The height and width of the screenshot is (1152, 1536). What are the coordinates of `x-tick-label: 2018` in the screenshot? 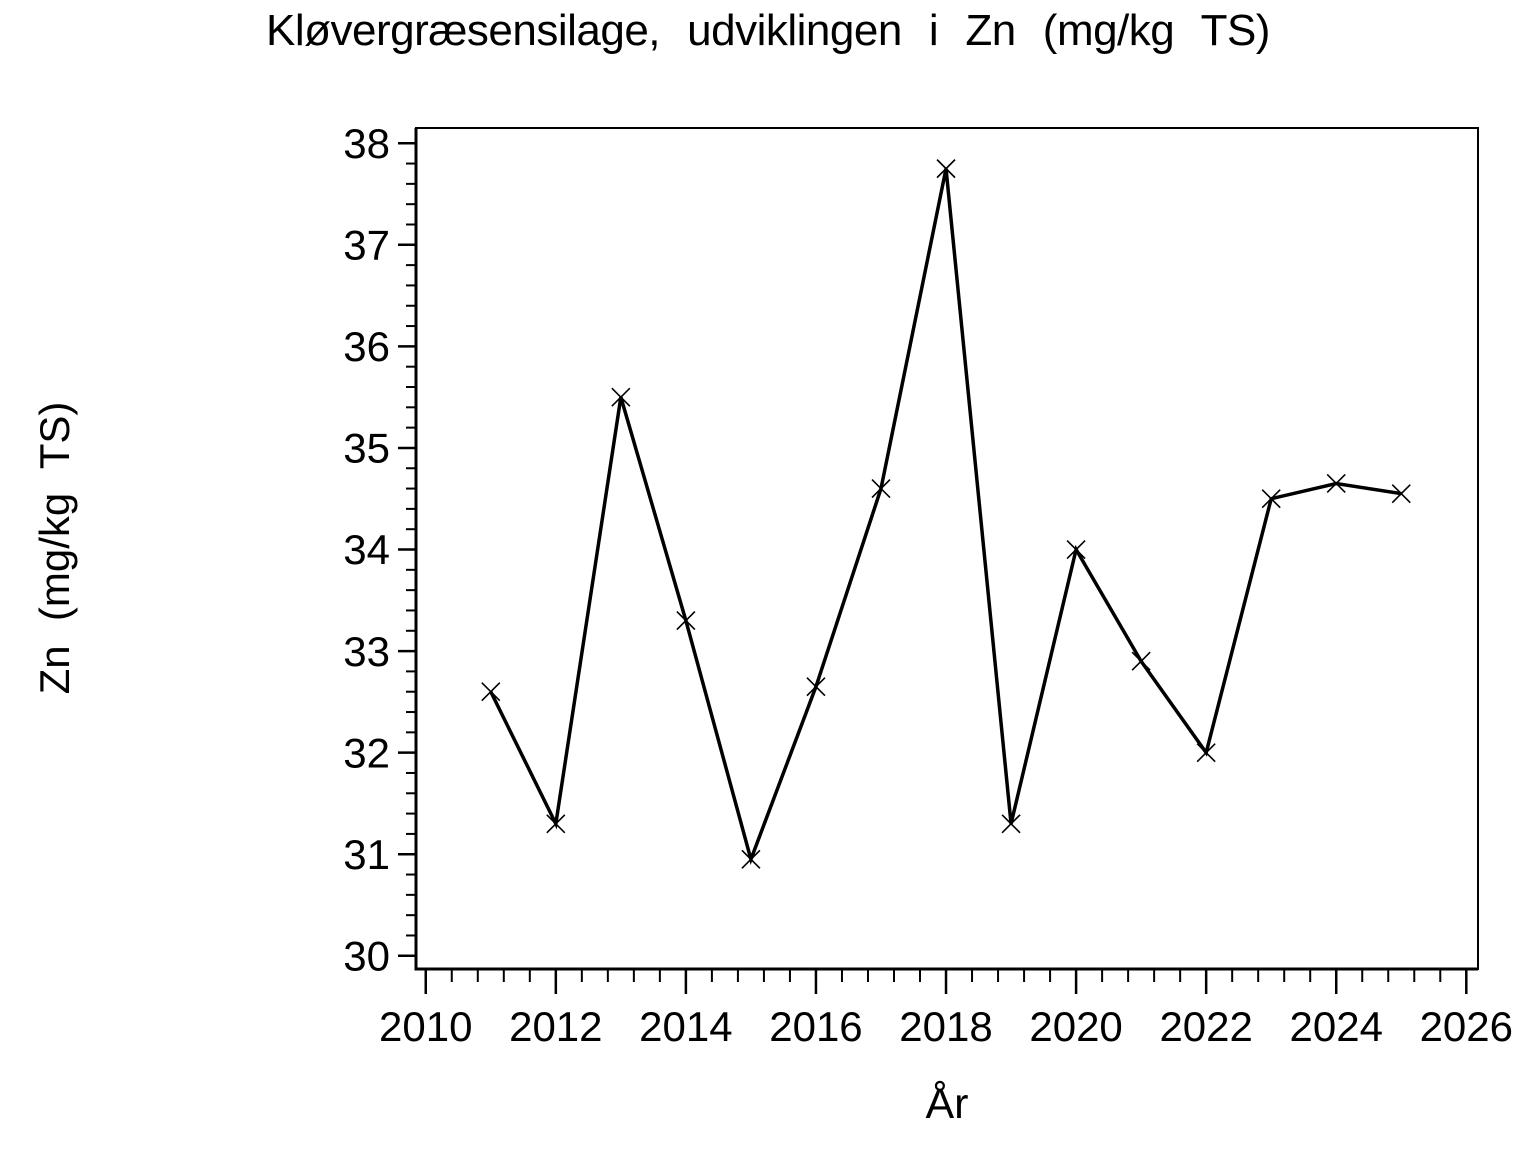 It's located at (945, 1026).